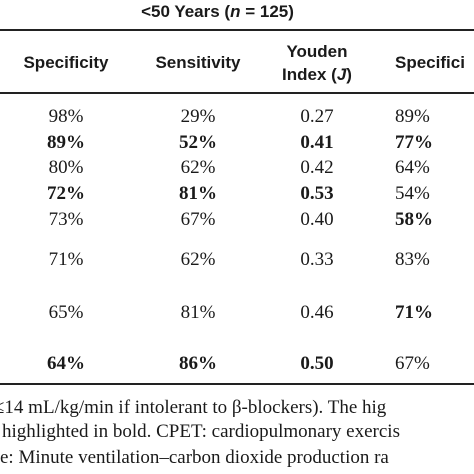 Image resolution: width=474 pixels, height=474 pixels. What do you see at coordinates (412, 363) in the screenshot?
I see `cell-specificity-2: 67%` at bounding box center [412, 363].